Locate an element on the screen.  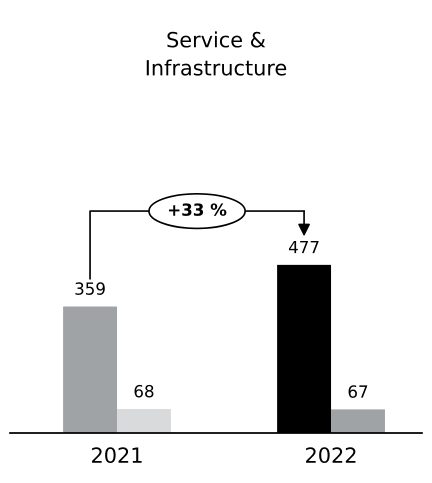
x-tick-label: 2022 is located at coordinates (331, 455).